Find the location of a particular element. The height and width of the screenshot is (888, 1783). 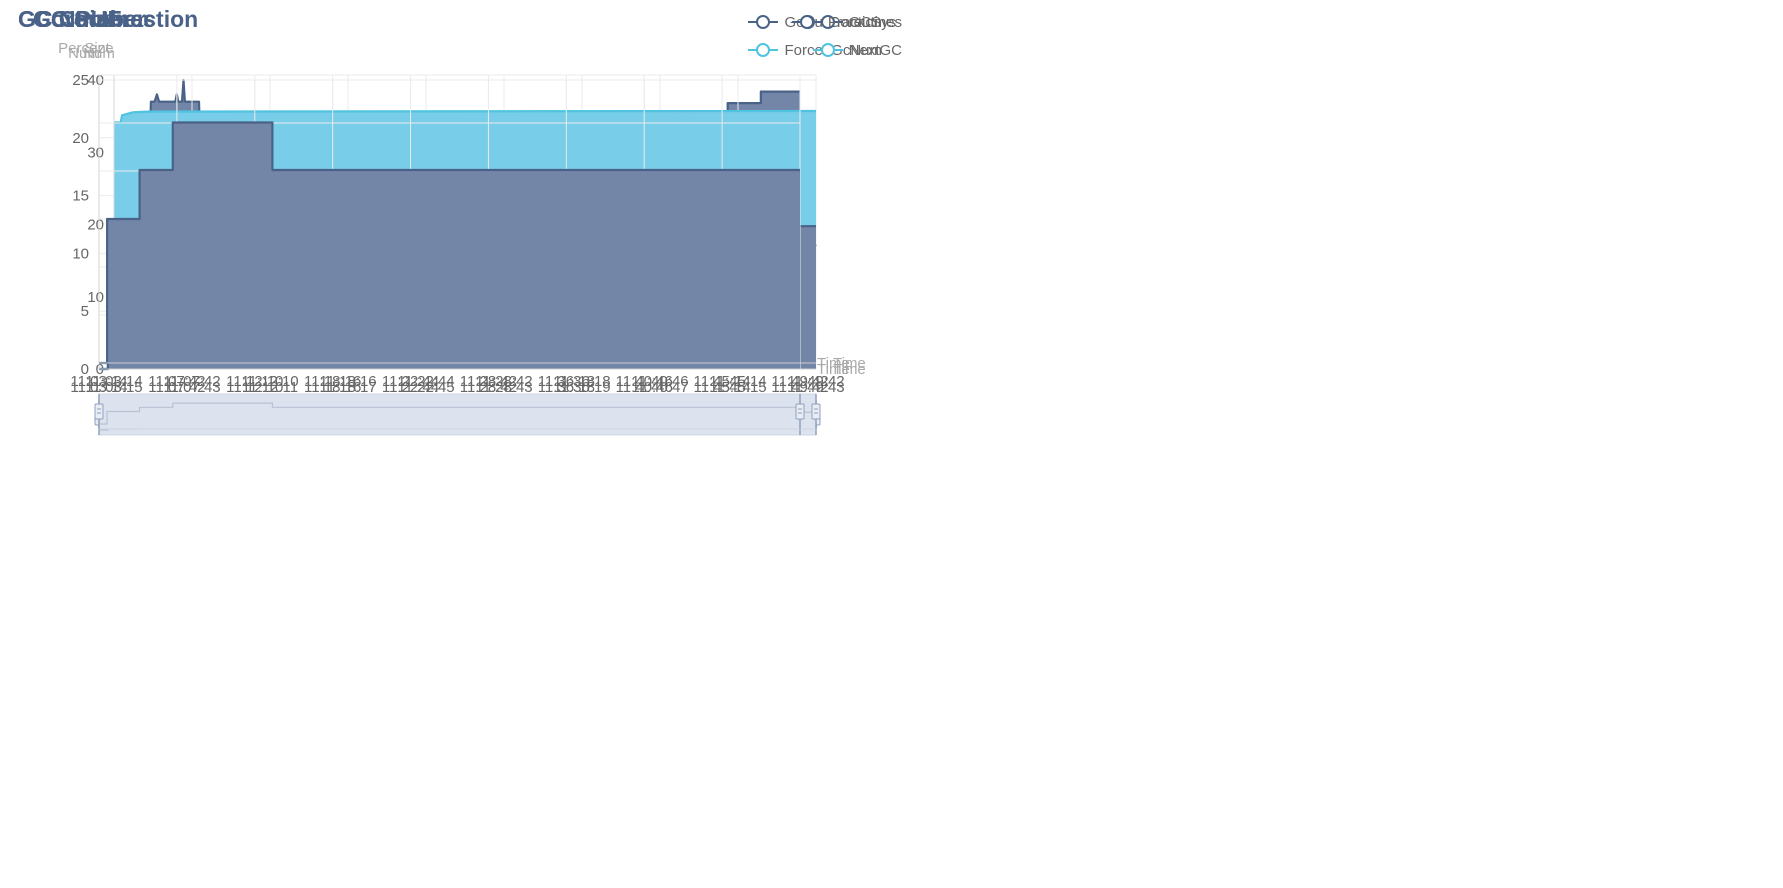

x-tick-label: 11:40:47 is located at coordinates (659, 387).